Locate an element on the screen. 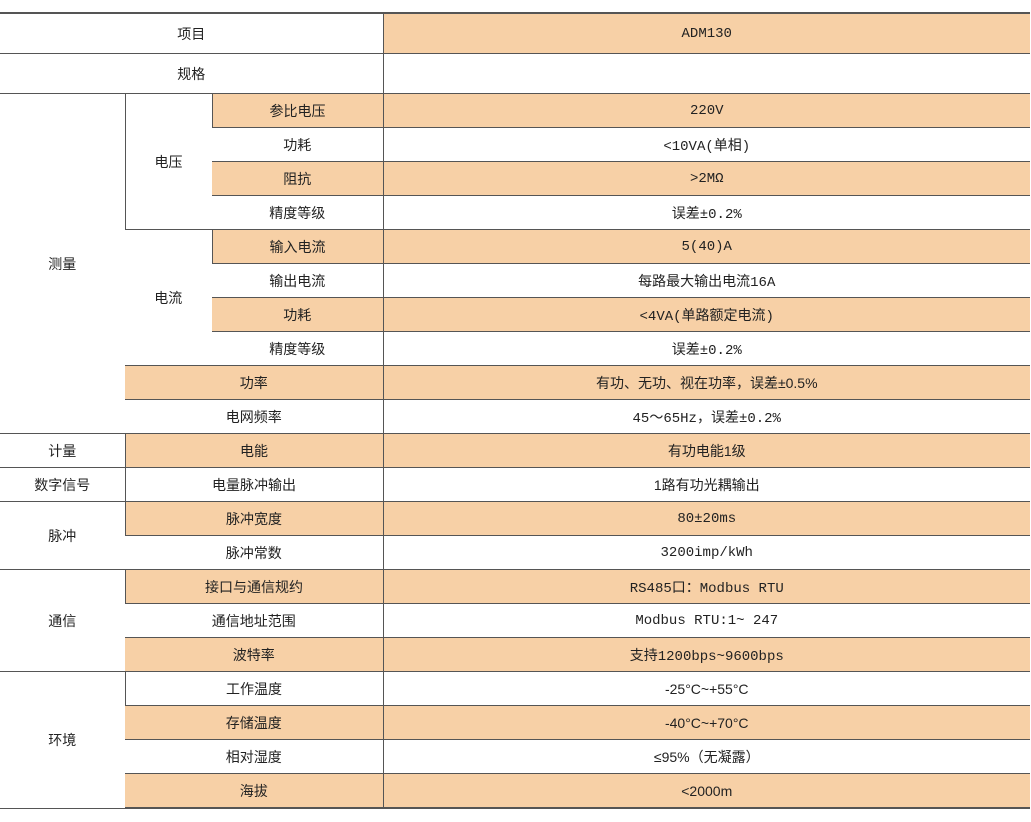 The width and height of the screenshot is (1031, 822). param-value: 220V is located at coordinates (706, 110).